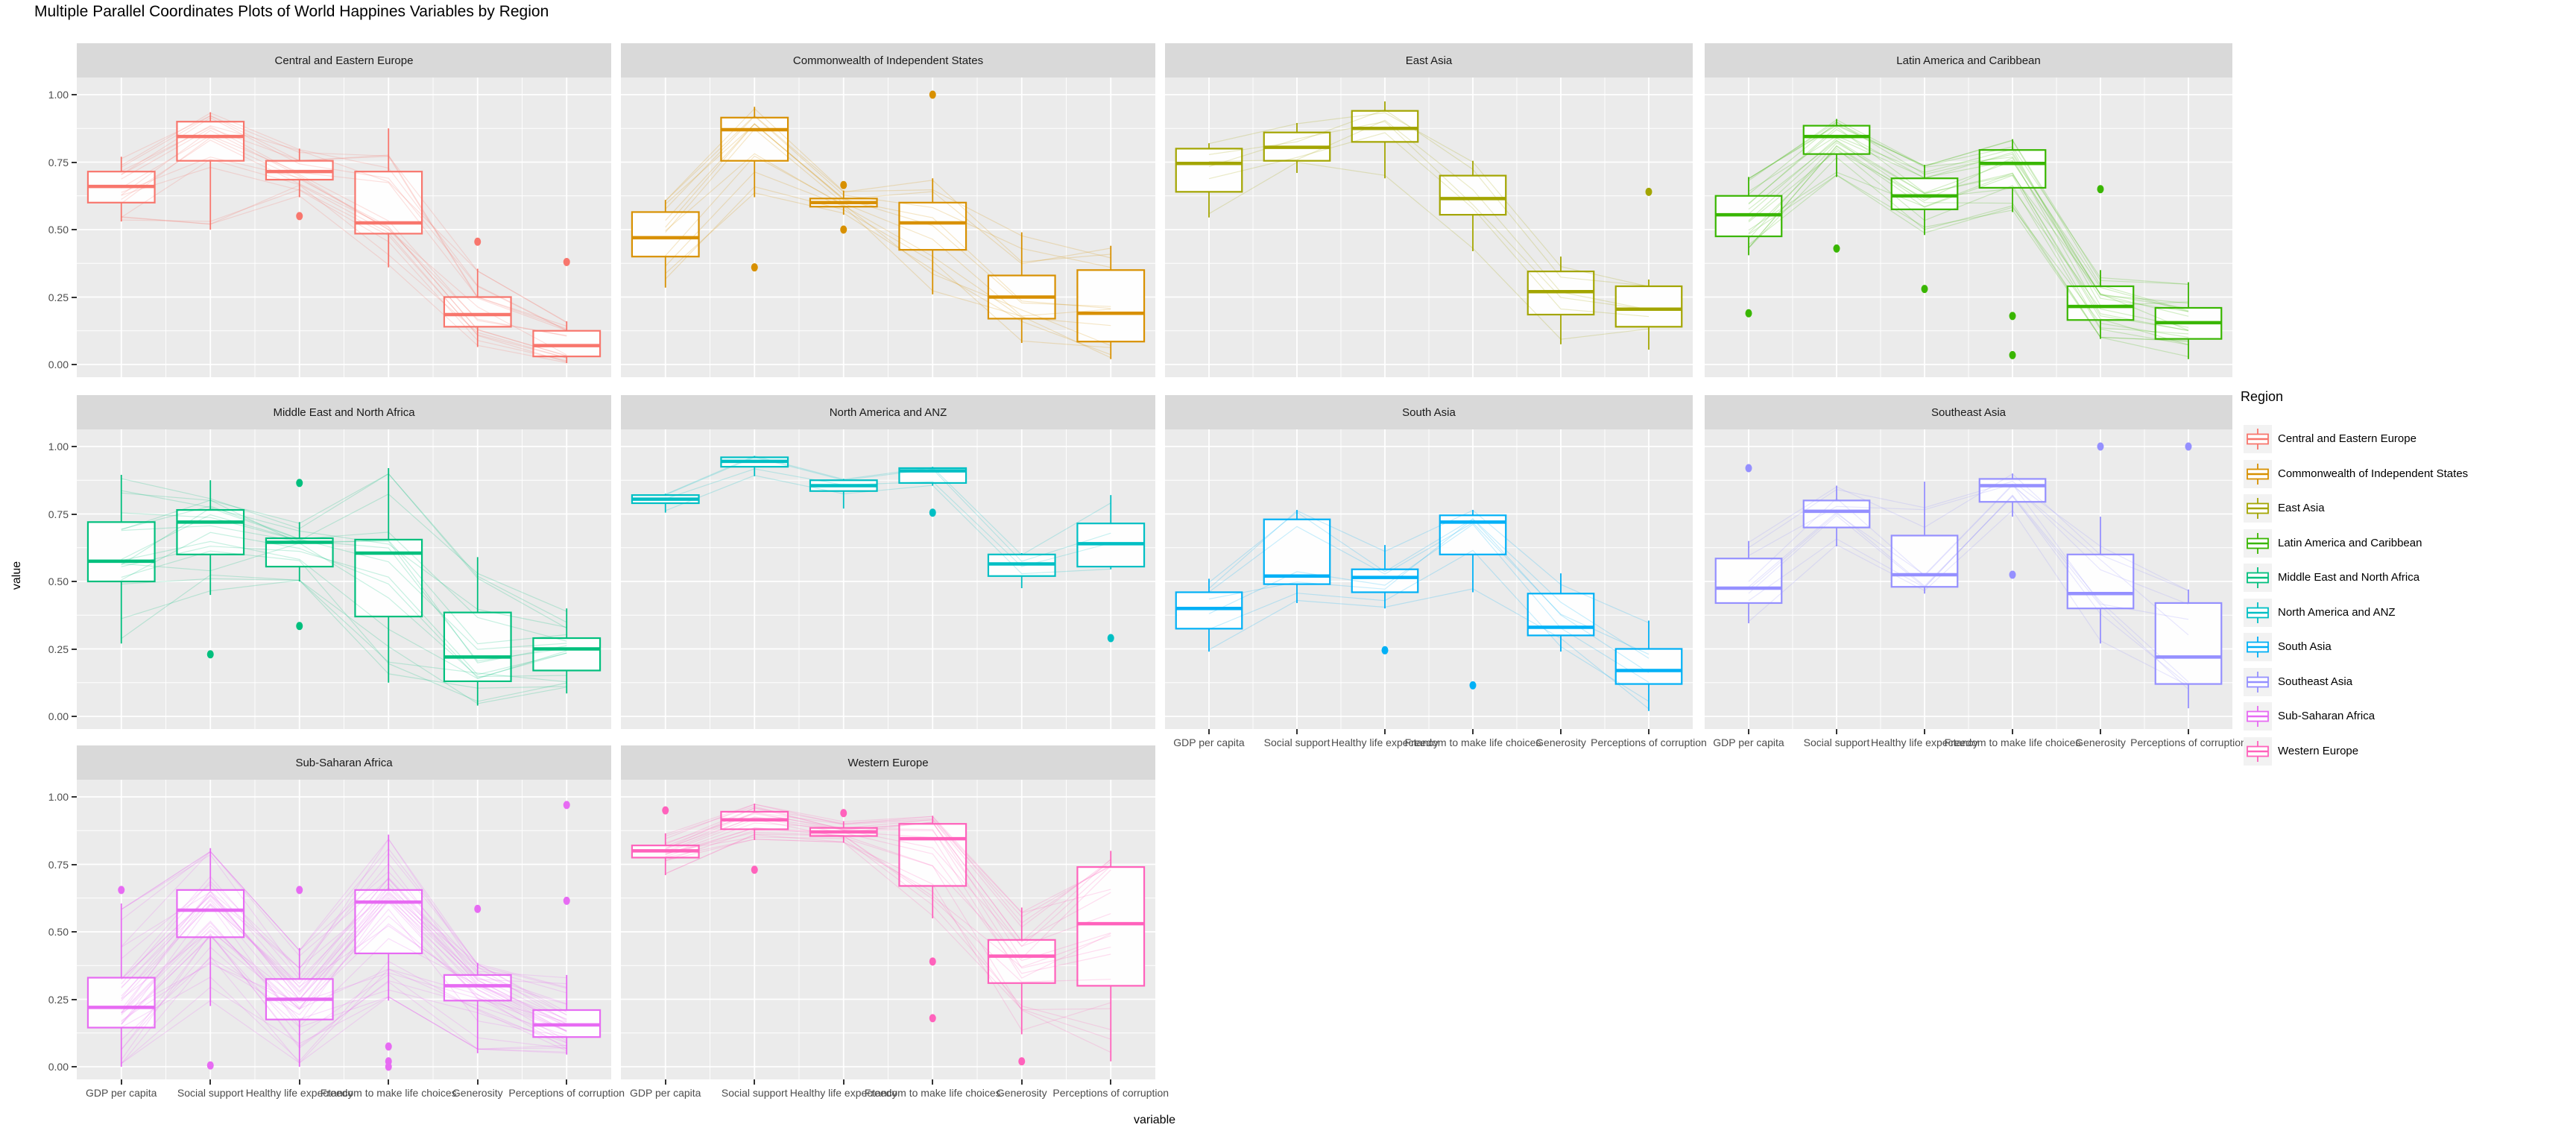  What do you see at coordinates (2262, 396) in the screenshot?
I see `legend-title: Region` at bounding box center [2262, 396].